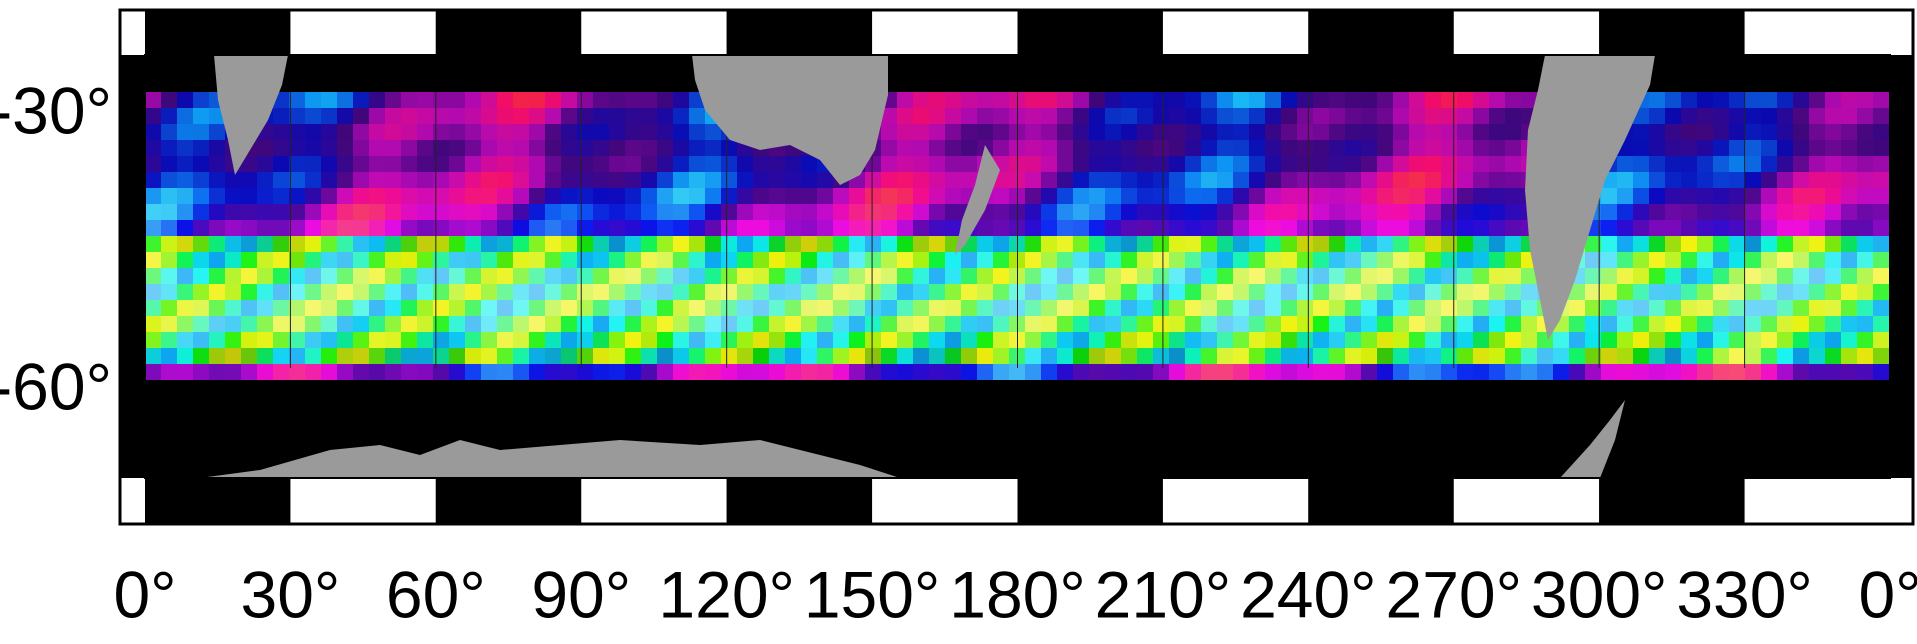 Image resolution: width=1917 pixels, height=644 pixels. I want to click on lon-label: 60°, so click(436, 594).